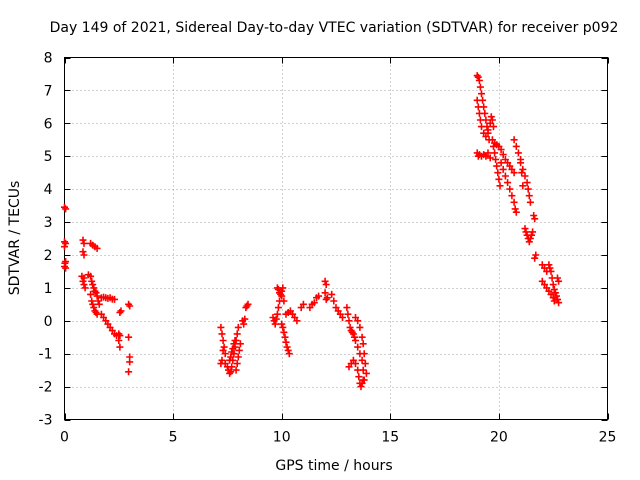 This screenshot has height=480, width=640. Describe the element at coordinates (333, 466) in the screenshot. I see `x-axis-label: GPS time / hours` at that location.